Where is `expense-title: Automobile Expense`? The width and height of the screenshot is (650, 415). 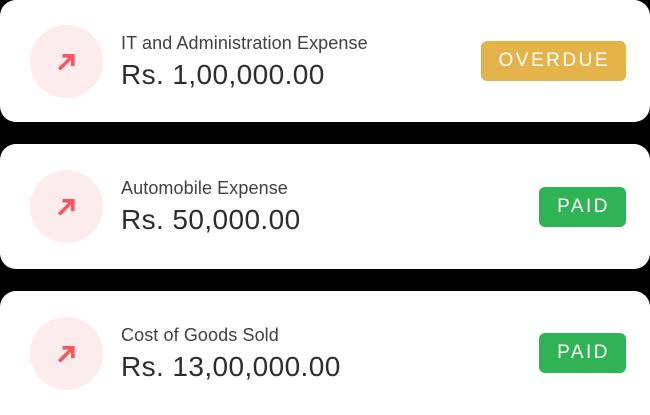 expense-title: Automobile Expense is located at coordinates (204, 188).